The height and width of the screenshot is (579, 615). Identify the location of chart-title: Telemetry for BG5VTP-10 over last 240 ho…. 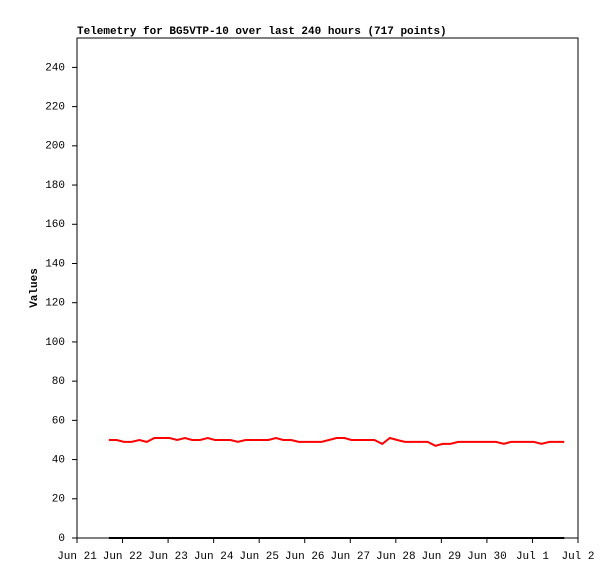
(262, 32).